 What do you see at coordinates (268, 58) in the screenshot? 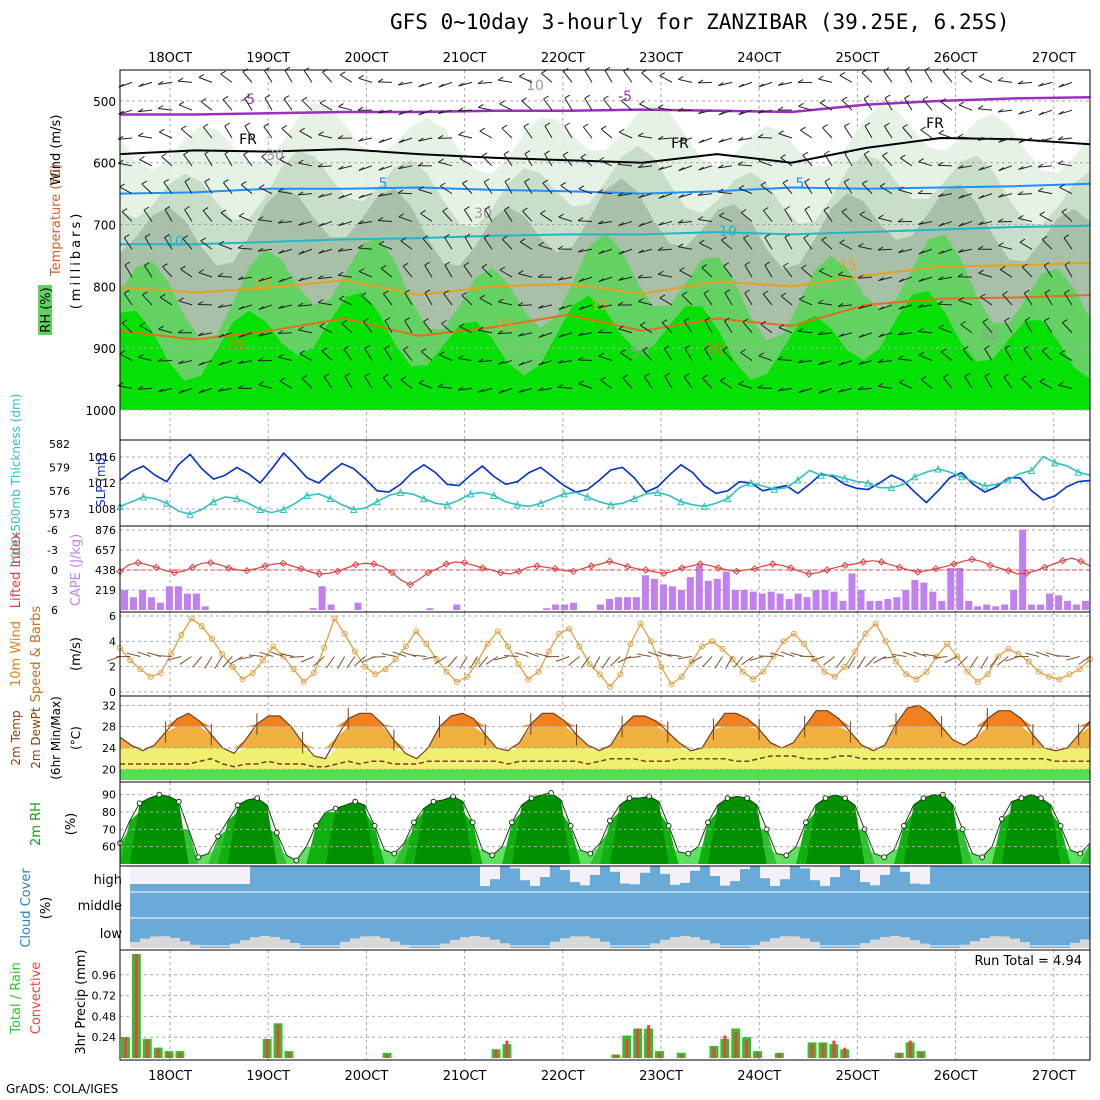
I see `x-tick-top-label: 19OCT` at bounding box center [268, 58].